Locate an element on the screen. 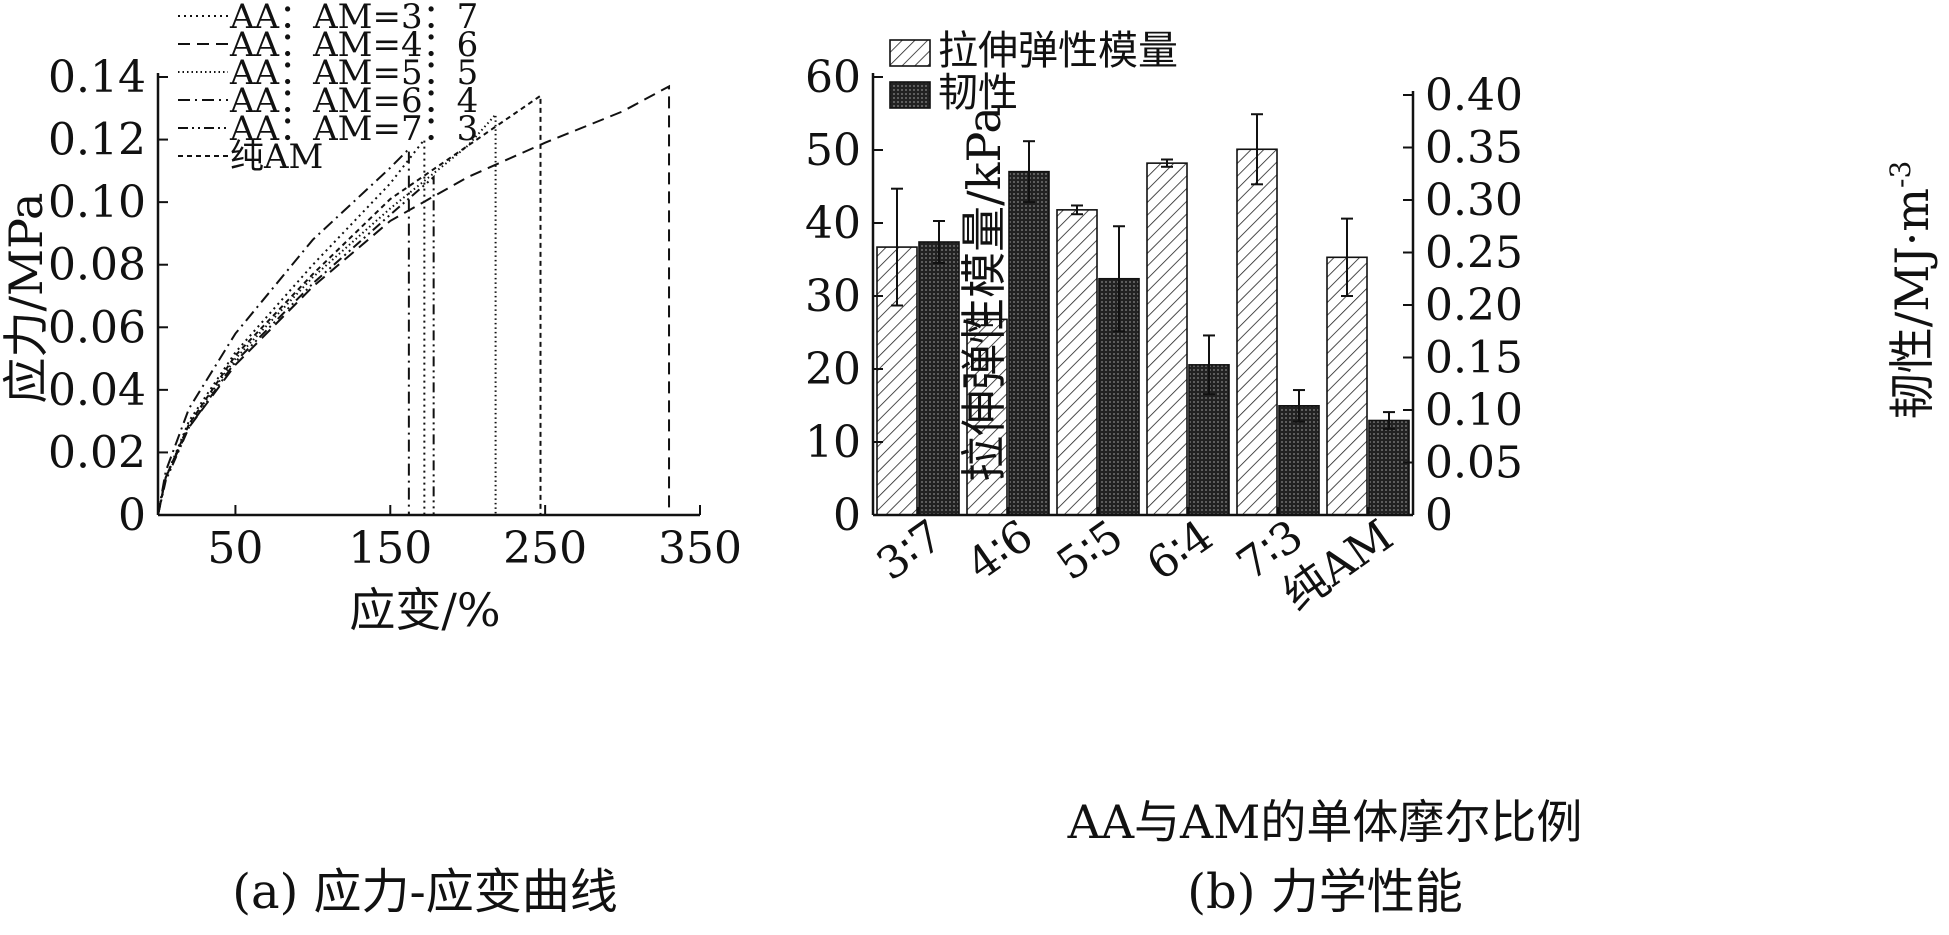  right-y-tick-label: 0.20 is located at coordinates (1474, 305).